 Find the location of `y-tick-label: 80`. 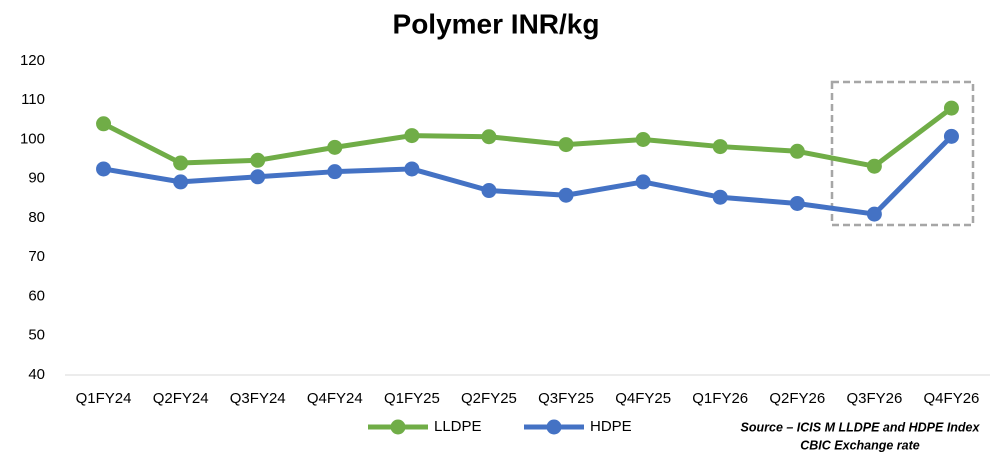

y-tick-label: 80 is located at coordinates (36, 217).